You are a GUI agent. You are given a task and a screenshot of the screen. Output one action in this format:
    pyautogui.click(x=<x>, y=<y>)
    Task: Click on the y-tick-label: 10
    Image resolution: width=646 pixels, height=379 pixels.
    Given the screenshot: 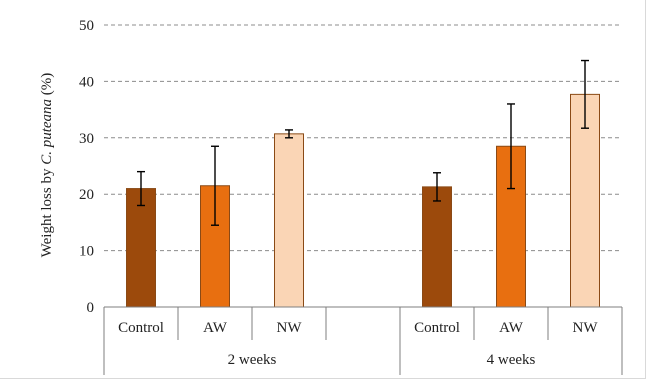 What is the action you would take?
    pyautogui.click(x=86, y=252)
    